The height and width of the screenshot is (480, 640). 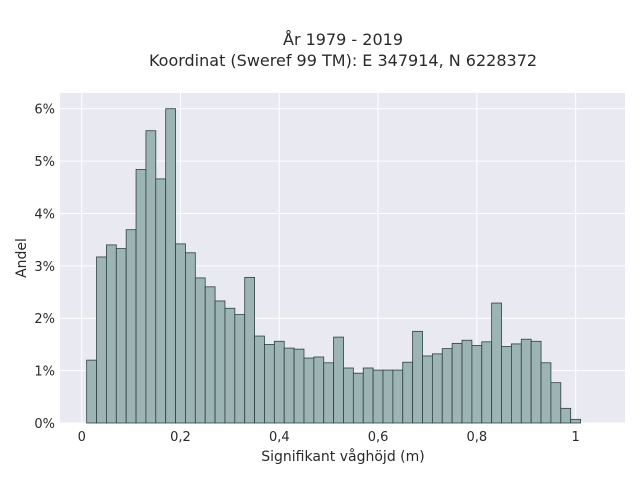 I want to click on y-tick-label: 2%, so click(x=44, y=319).